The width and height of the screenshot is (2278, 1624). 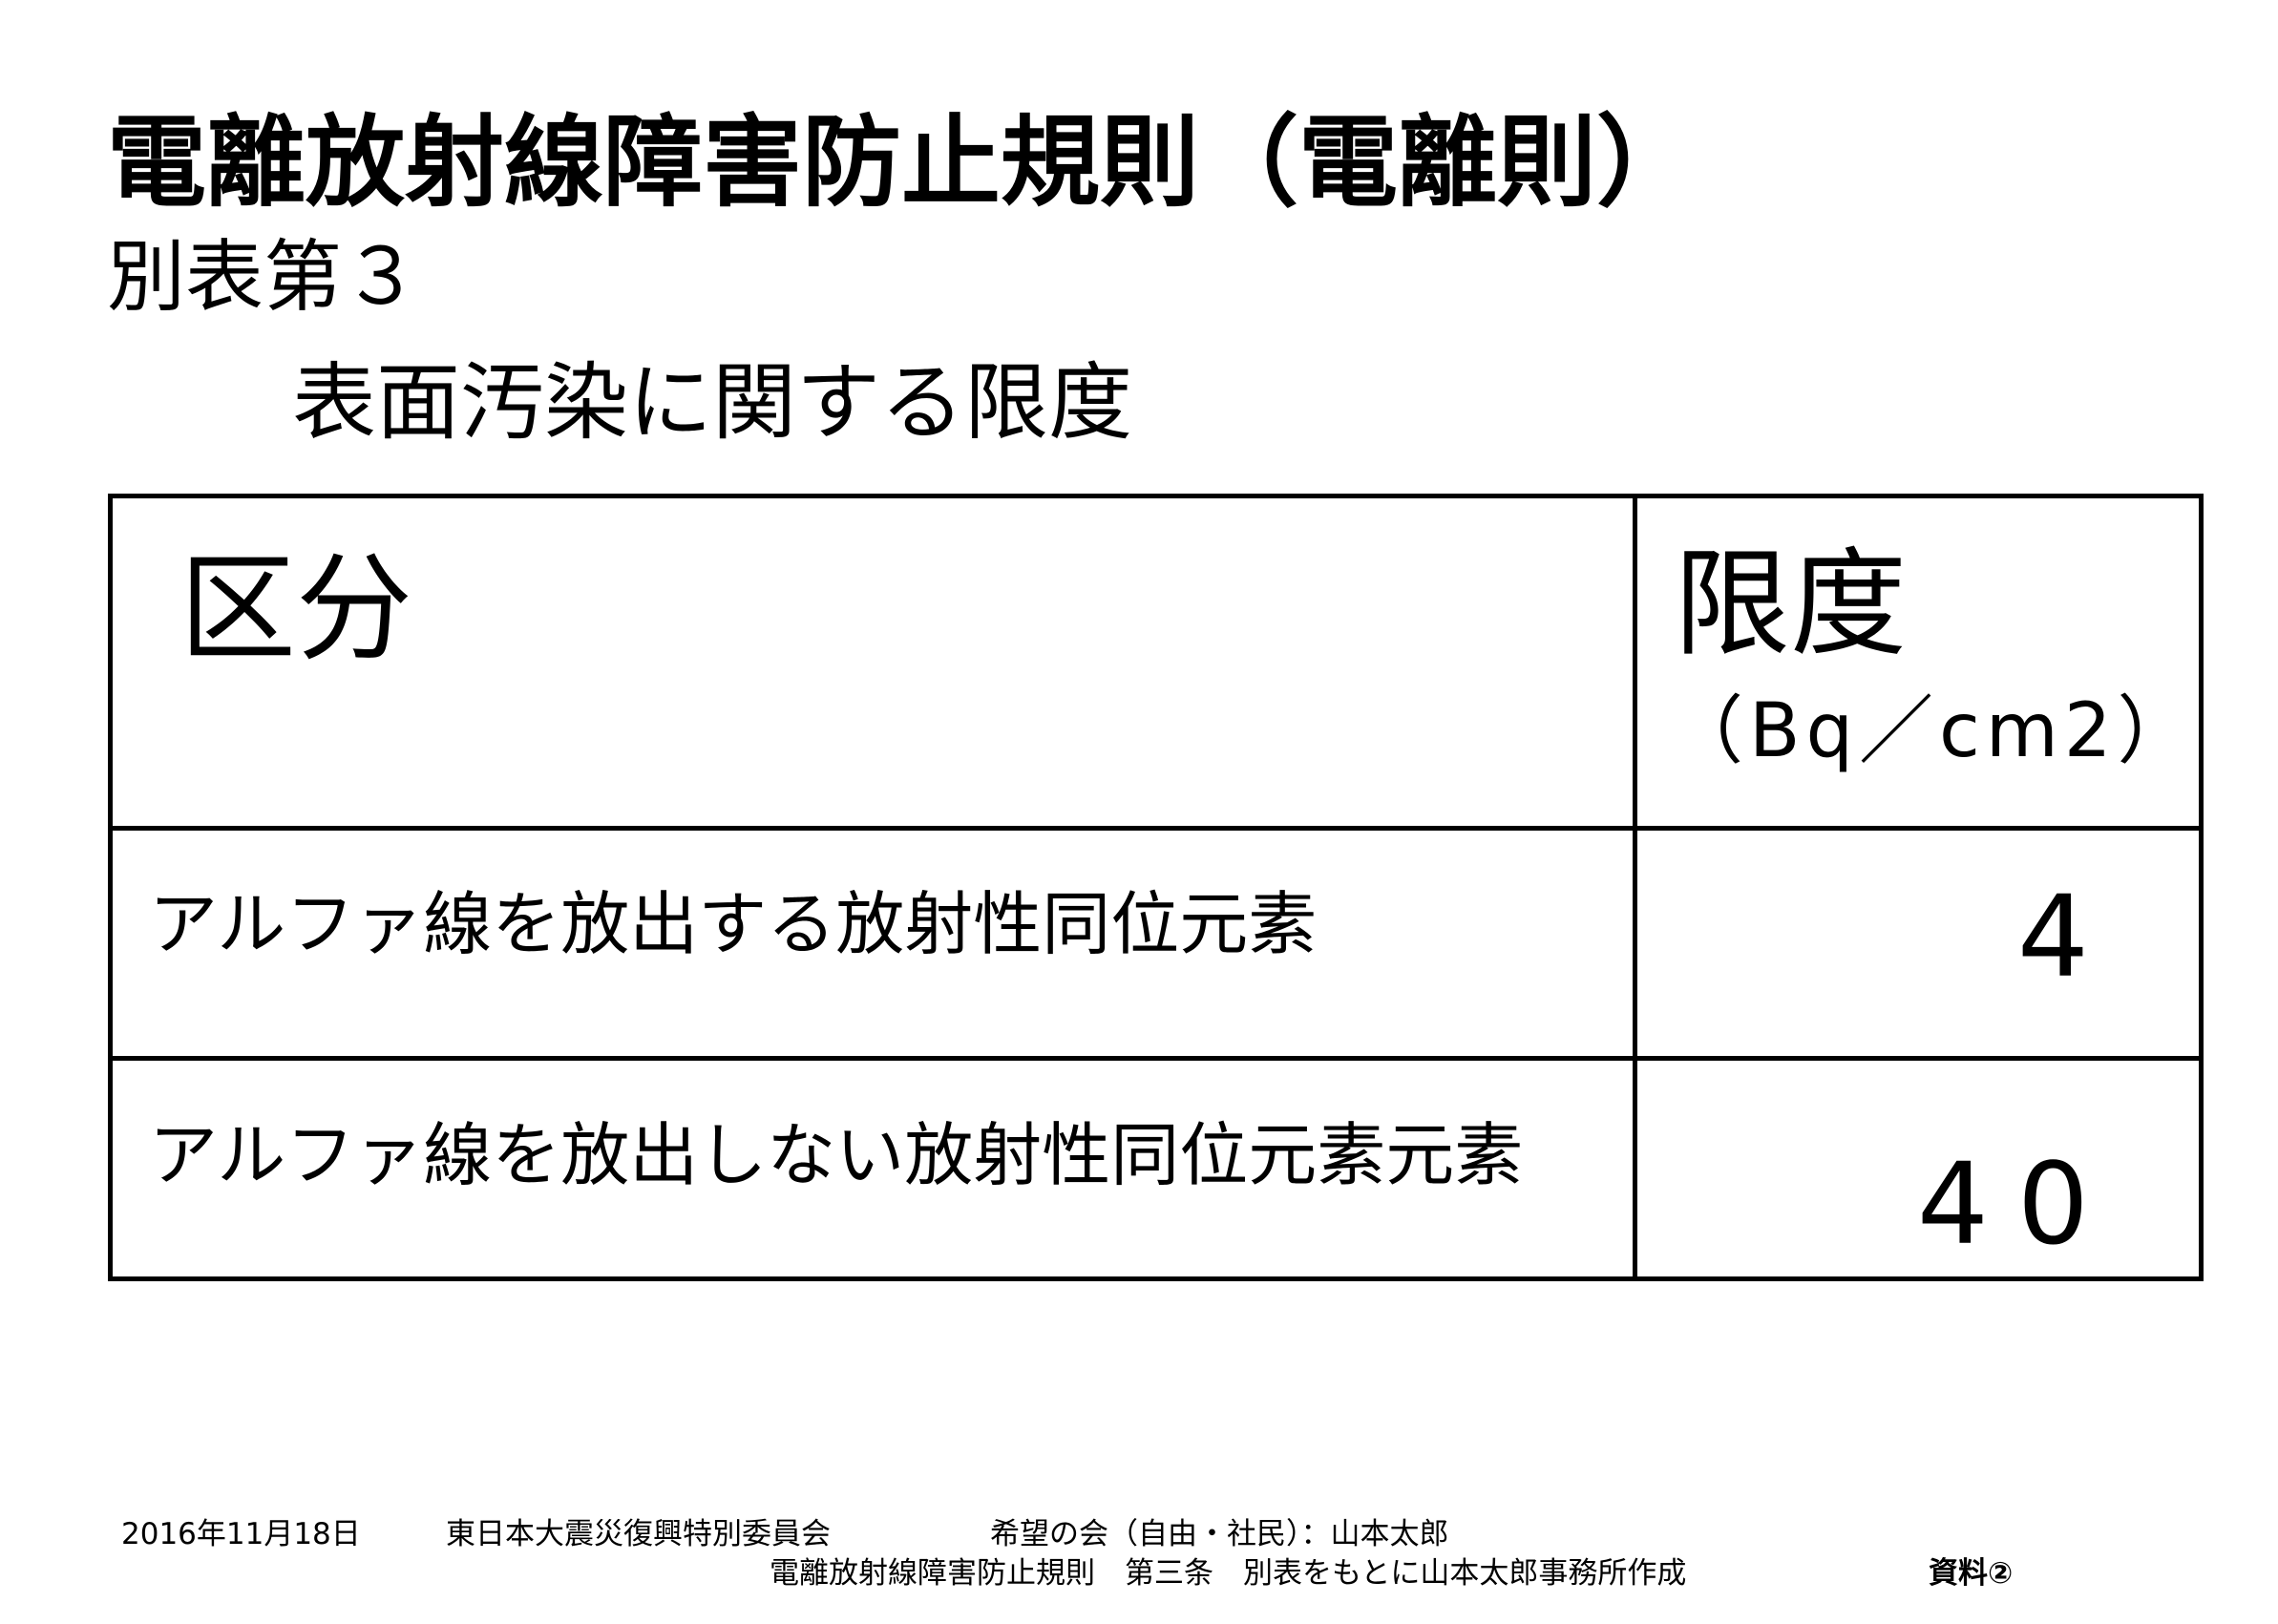 I want to click on row-category: アルファ線を放出する放射性同位元素, so click(x=733, y=924).